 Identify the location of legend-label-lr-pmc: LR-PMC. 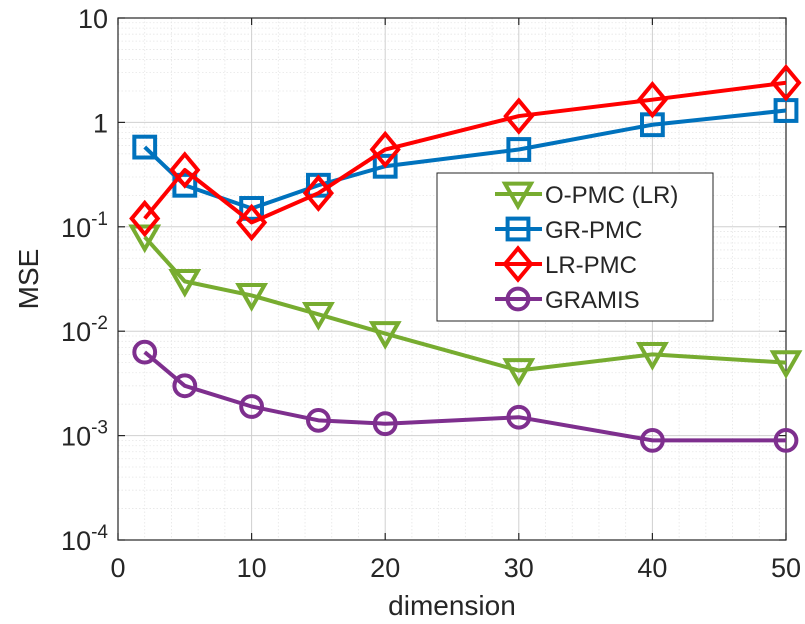
(591, 265).